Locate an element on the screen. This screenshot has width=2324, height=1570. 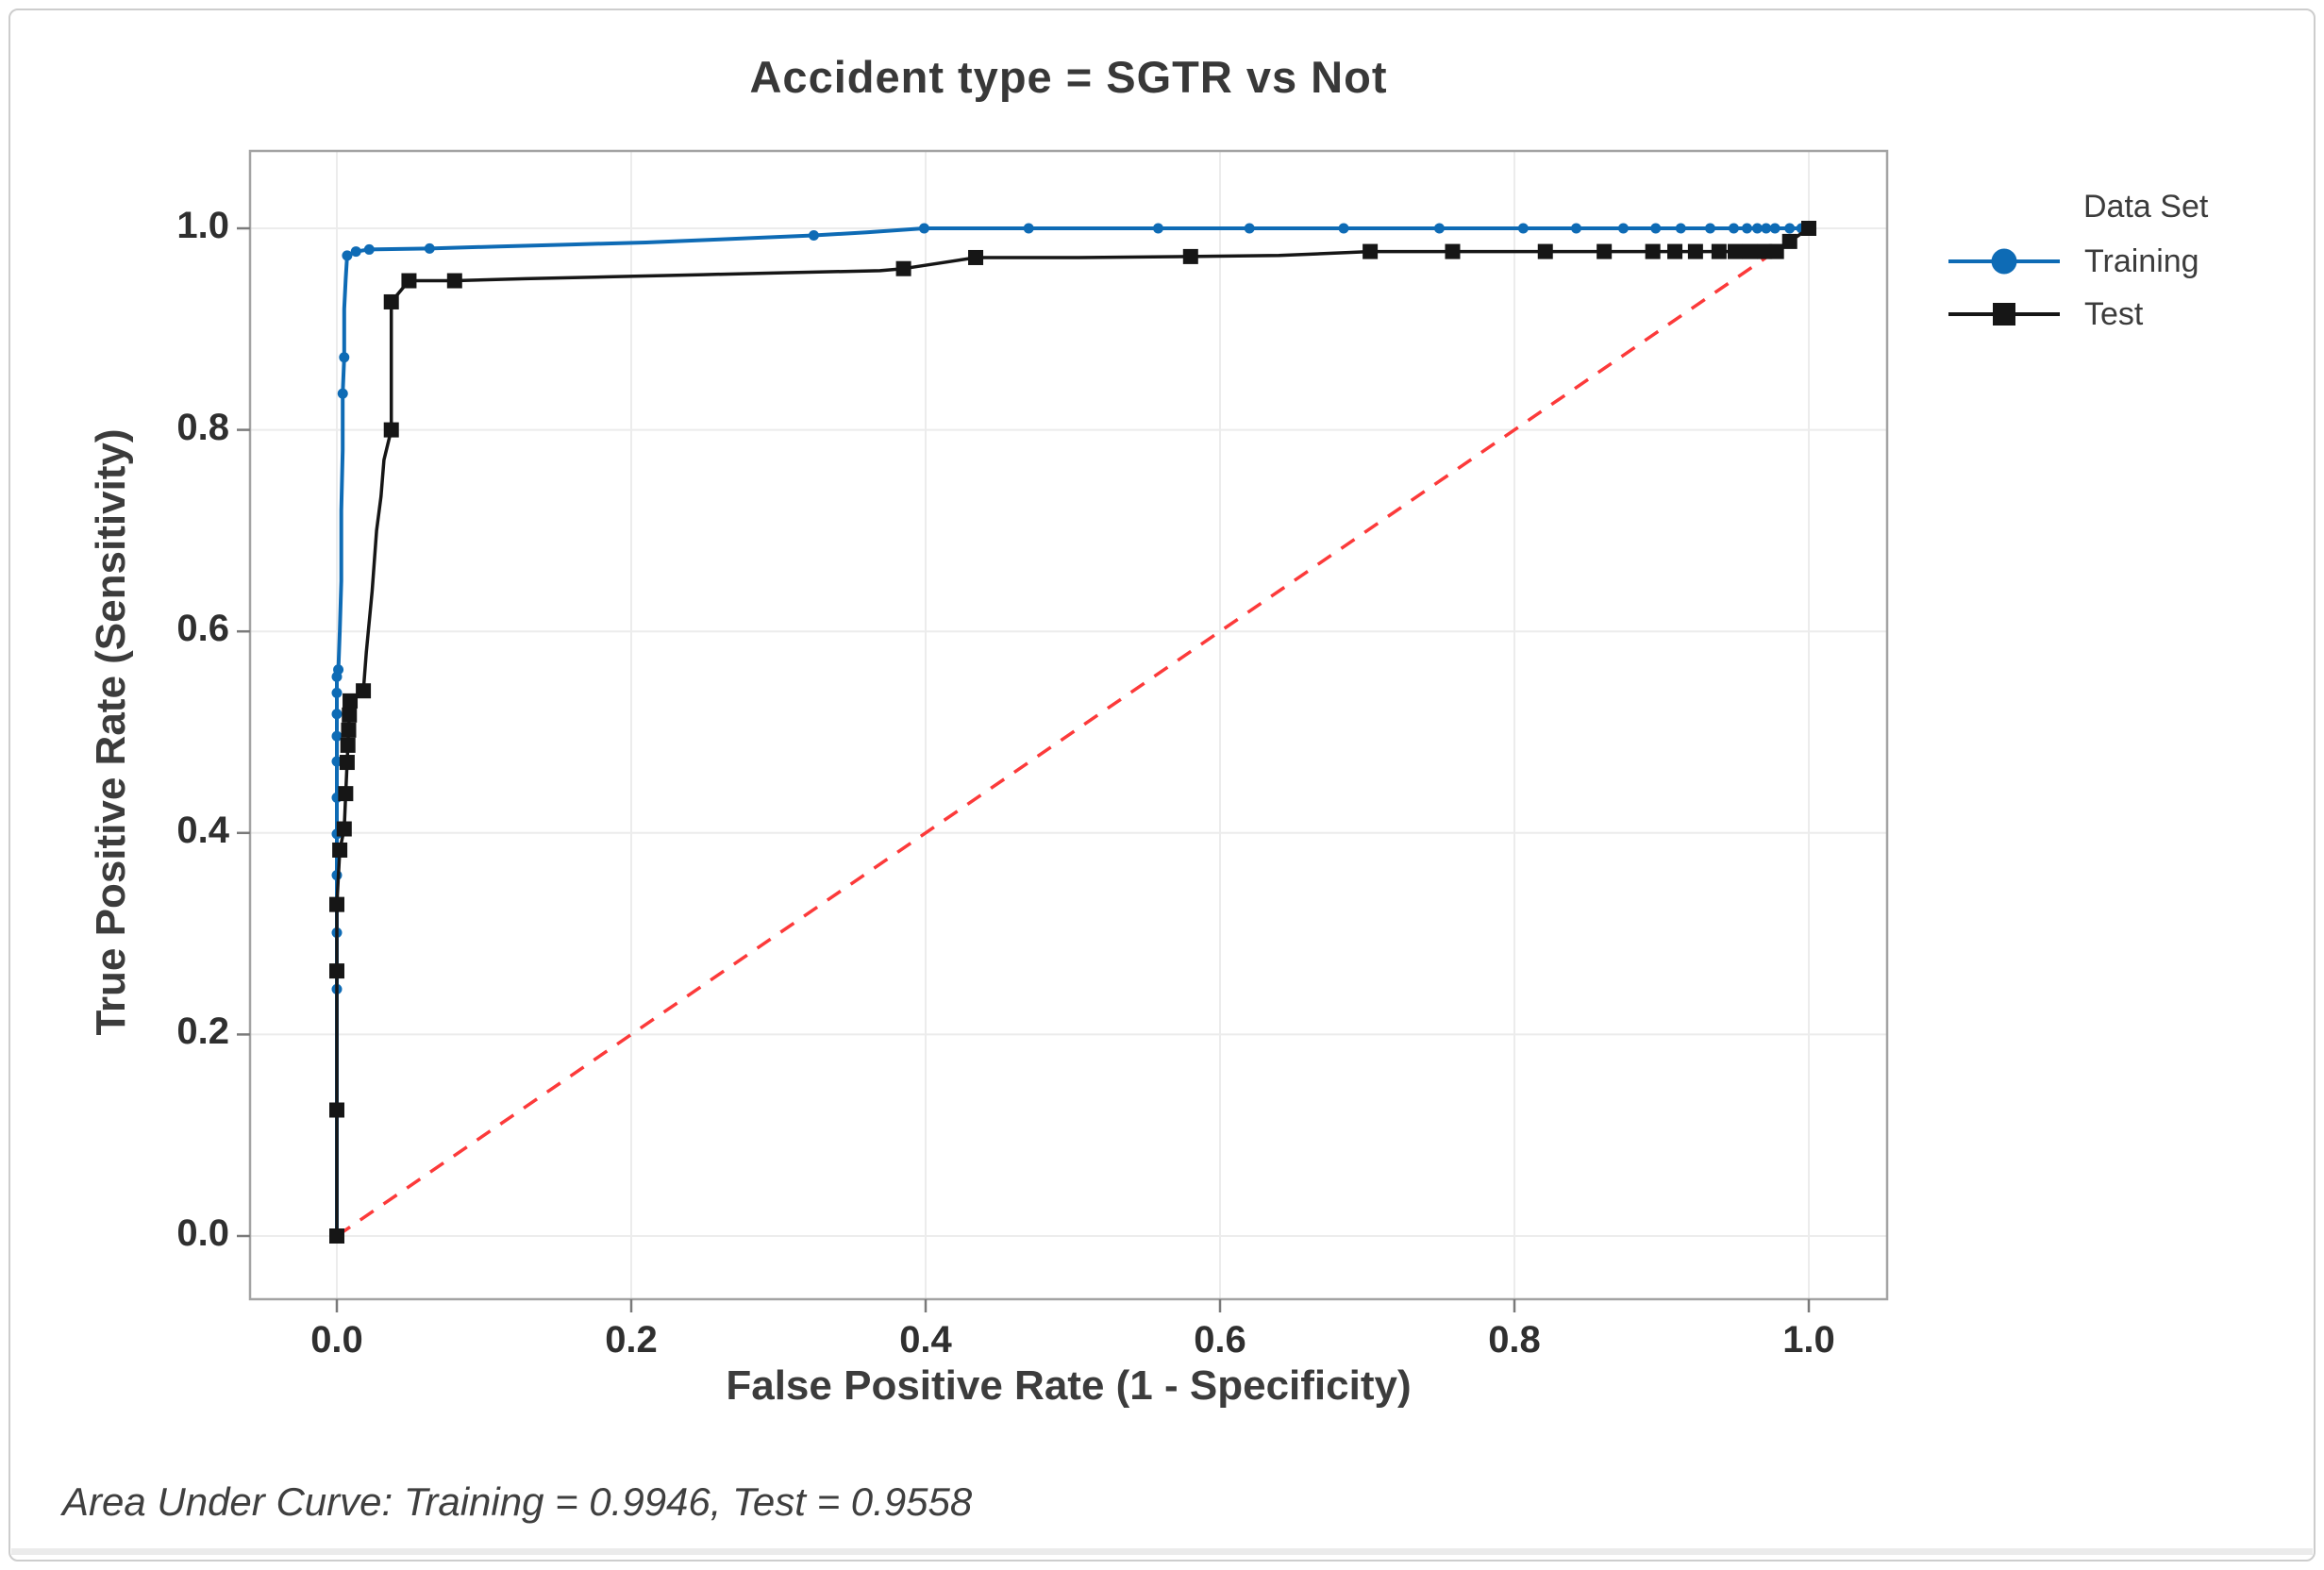
legend-label: Test is located at coordinates (2114, 313).